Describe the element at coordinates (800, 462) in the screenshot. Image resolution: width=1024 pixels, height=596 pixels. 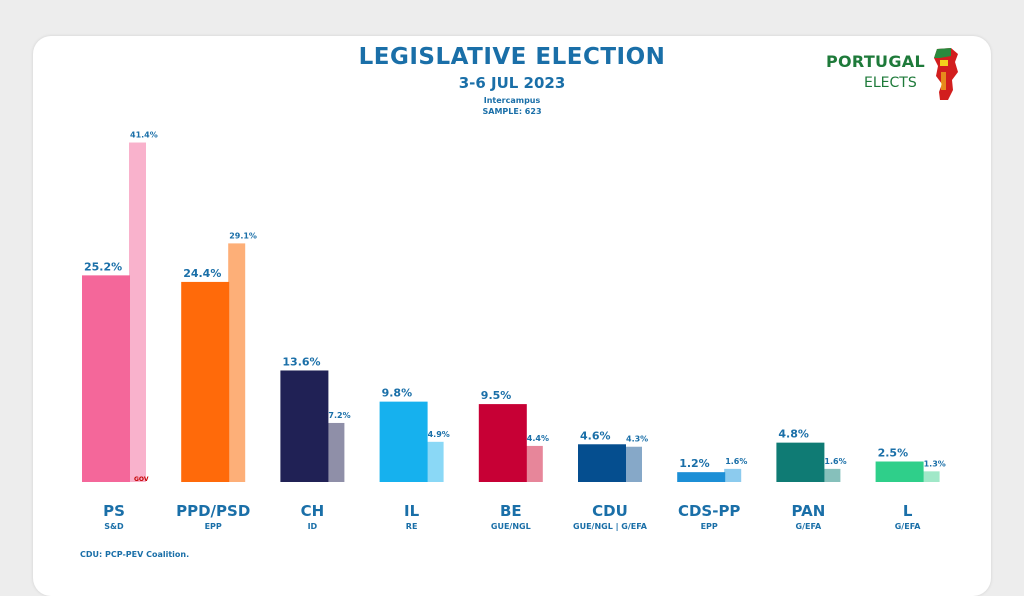
I see `bar-current-pan` at that location.